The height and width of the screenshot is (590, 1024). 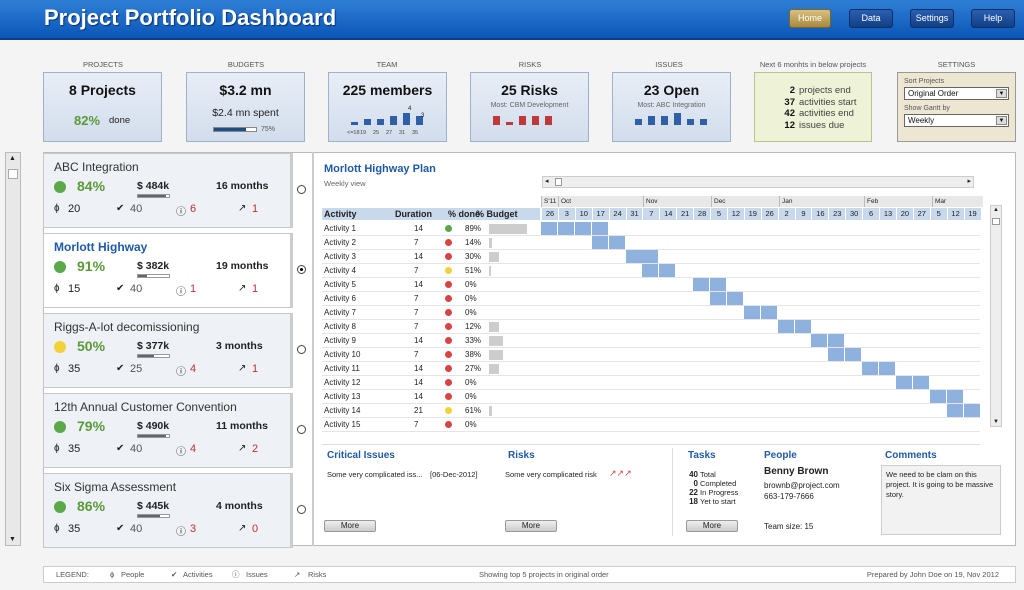 I want to click on nav-help-button: Help, so click(x=993, y=18).